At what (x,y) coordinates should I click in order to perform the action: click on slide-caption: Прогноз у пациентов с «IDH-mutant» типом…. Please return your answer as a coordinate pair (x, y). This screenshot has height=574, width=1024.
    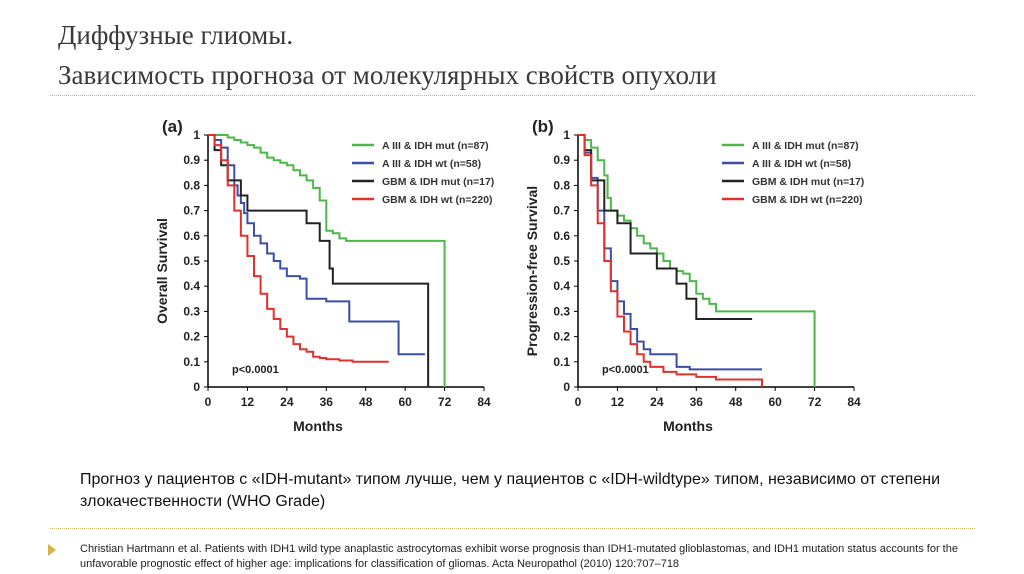
    Looking at the image, I should click on (510, 490).